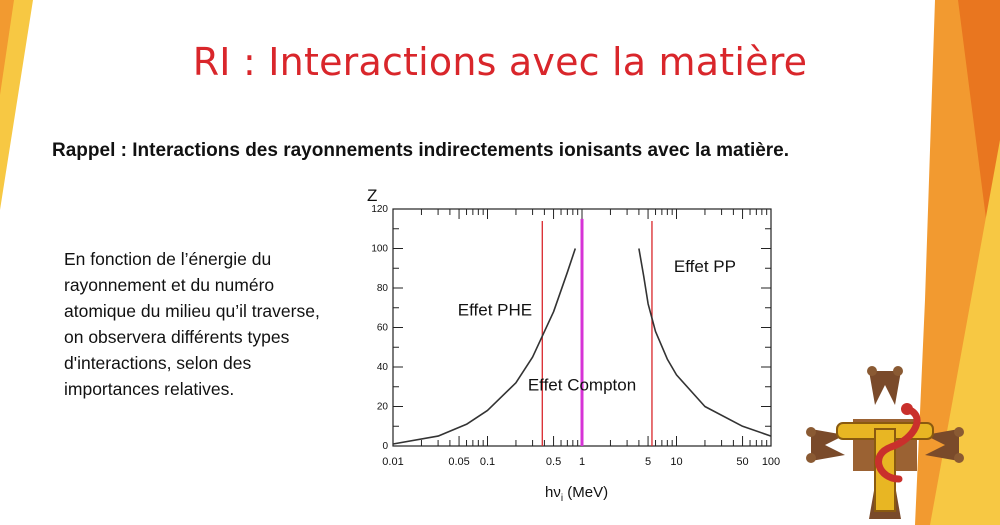  I want to click on y-tick-label: 100, so click(379, 249).